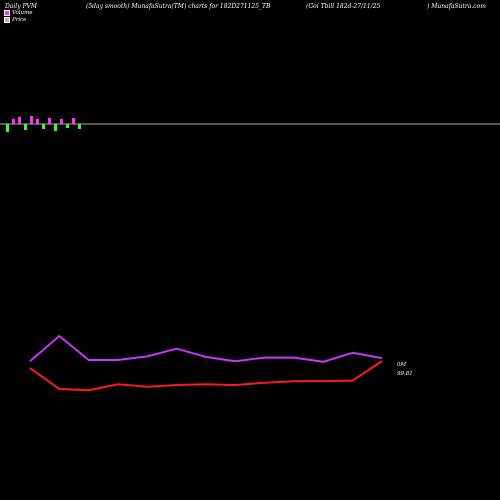 The image size is (500, 500). I want to click on legend-volume: Volume, so click(18, 13).